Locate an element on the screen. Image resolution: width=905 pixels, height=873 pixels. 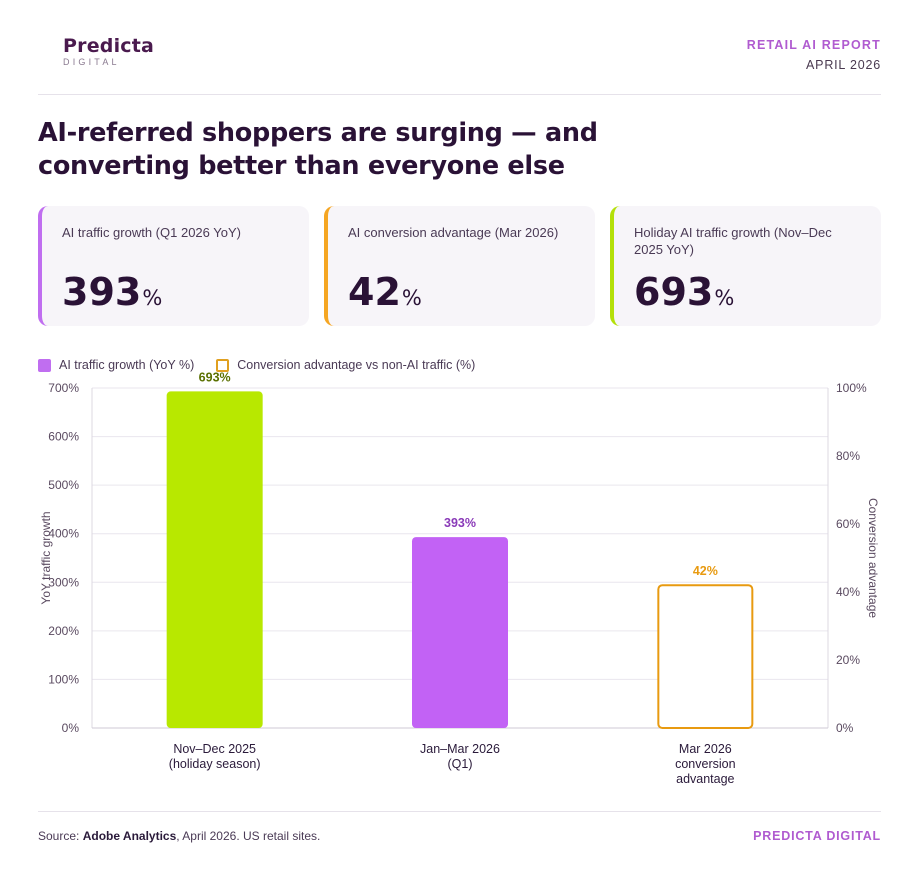
legend-swatch-outline is located at coordinates (223, 365).